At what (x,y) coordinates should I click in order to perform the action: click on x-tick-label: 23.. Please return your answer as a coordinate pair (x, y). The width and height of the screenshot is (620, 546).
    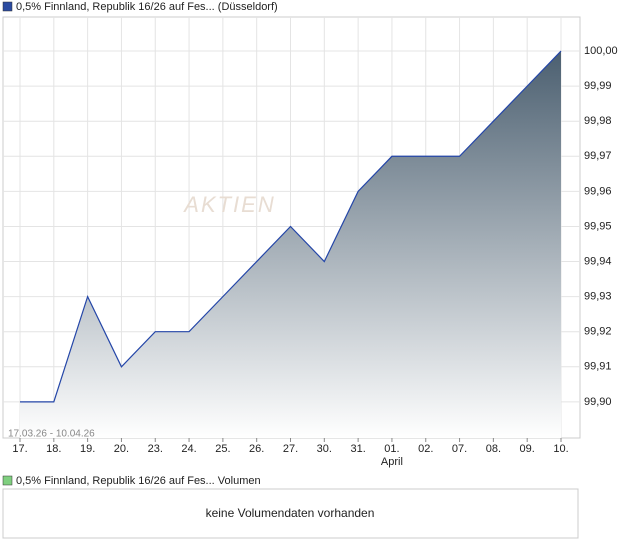
    Looking at the image, I should click on (155, 449).